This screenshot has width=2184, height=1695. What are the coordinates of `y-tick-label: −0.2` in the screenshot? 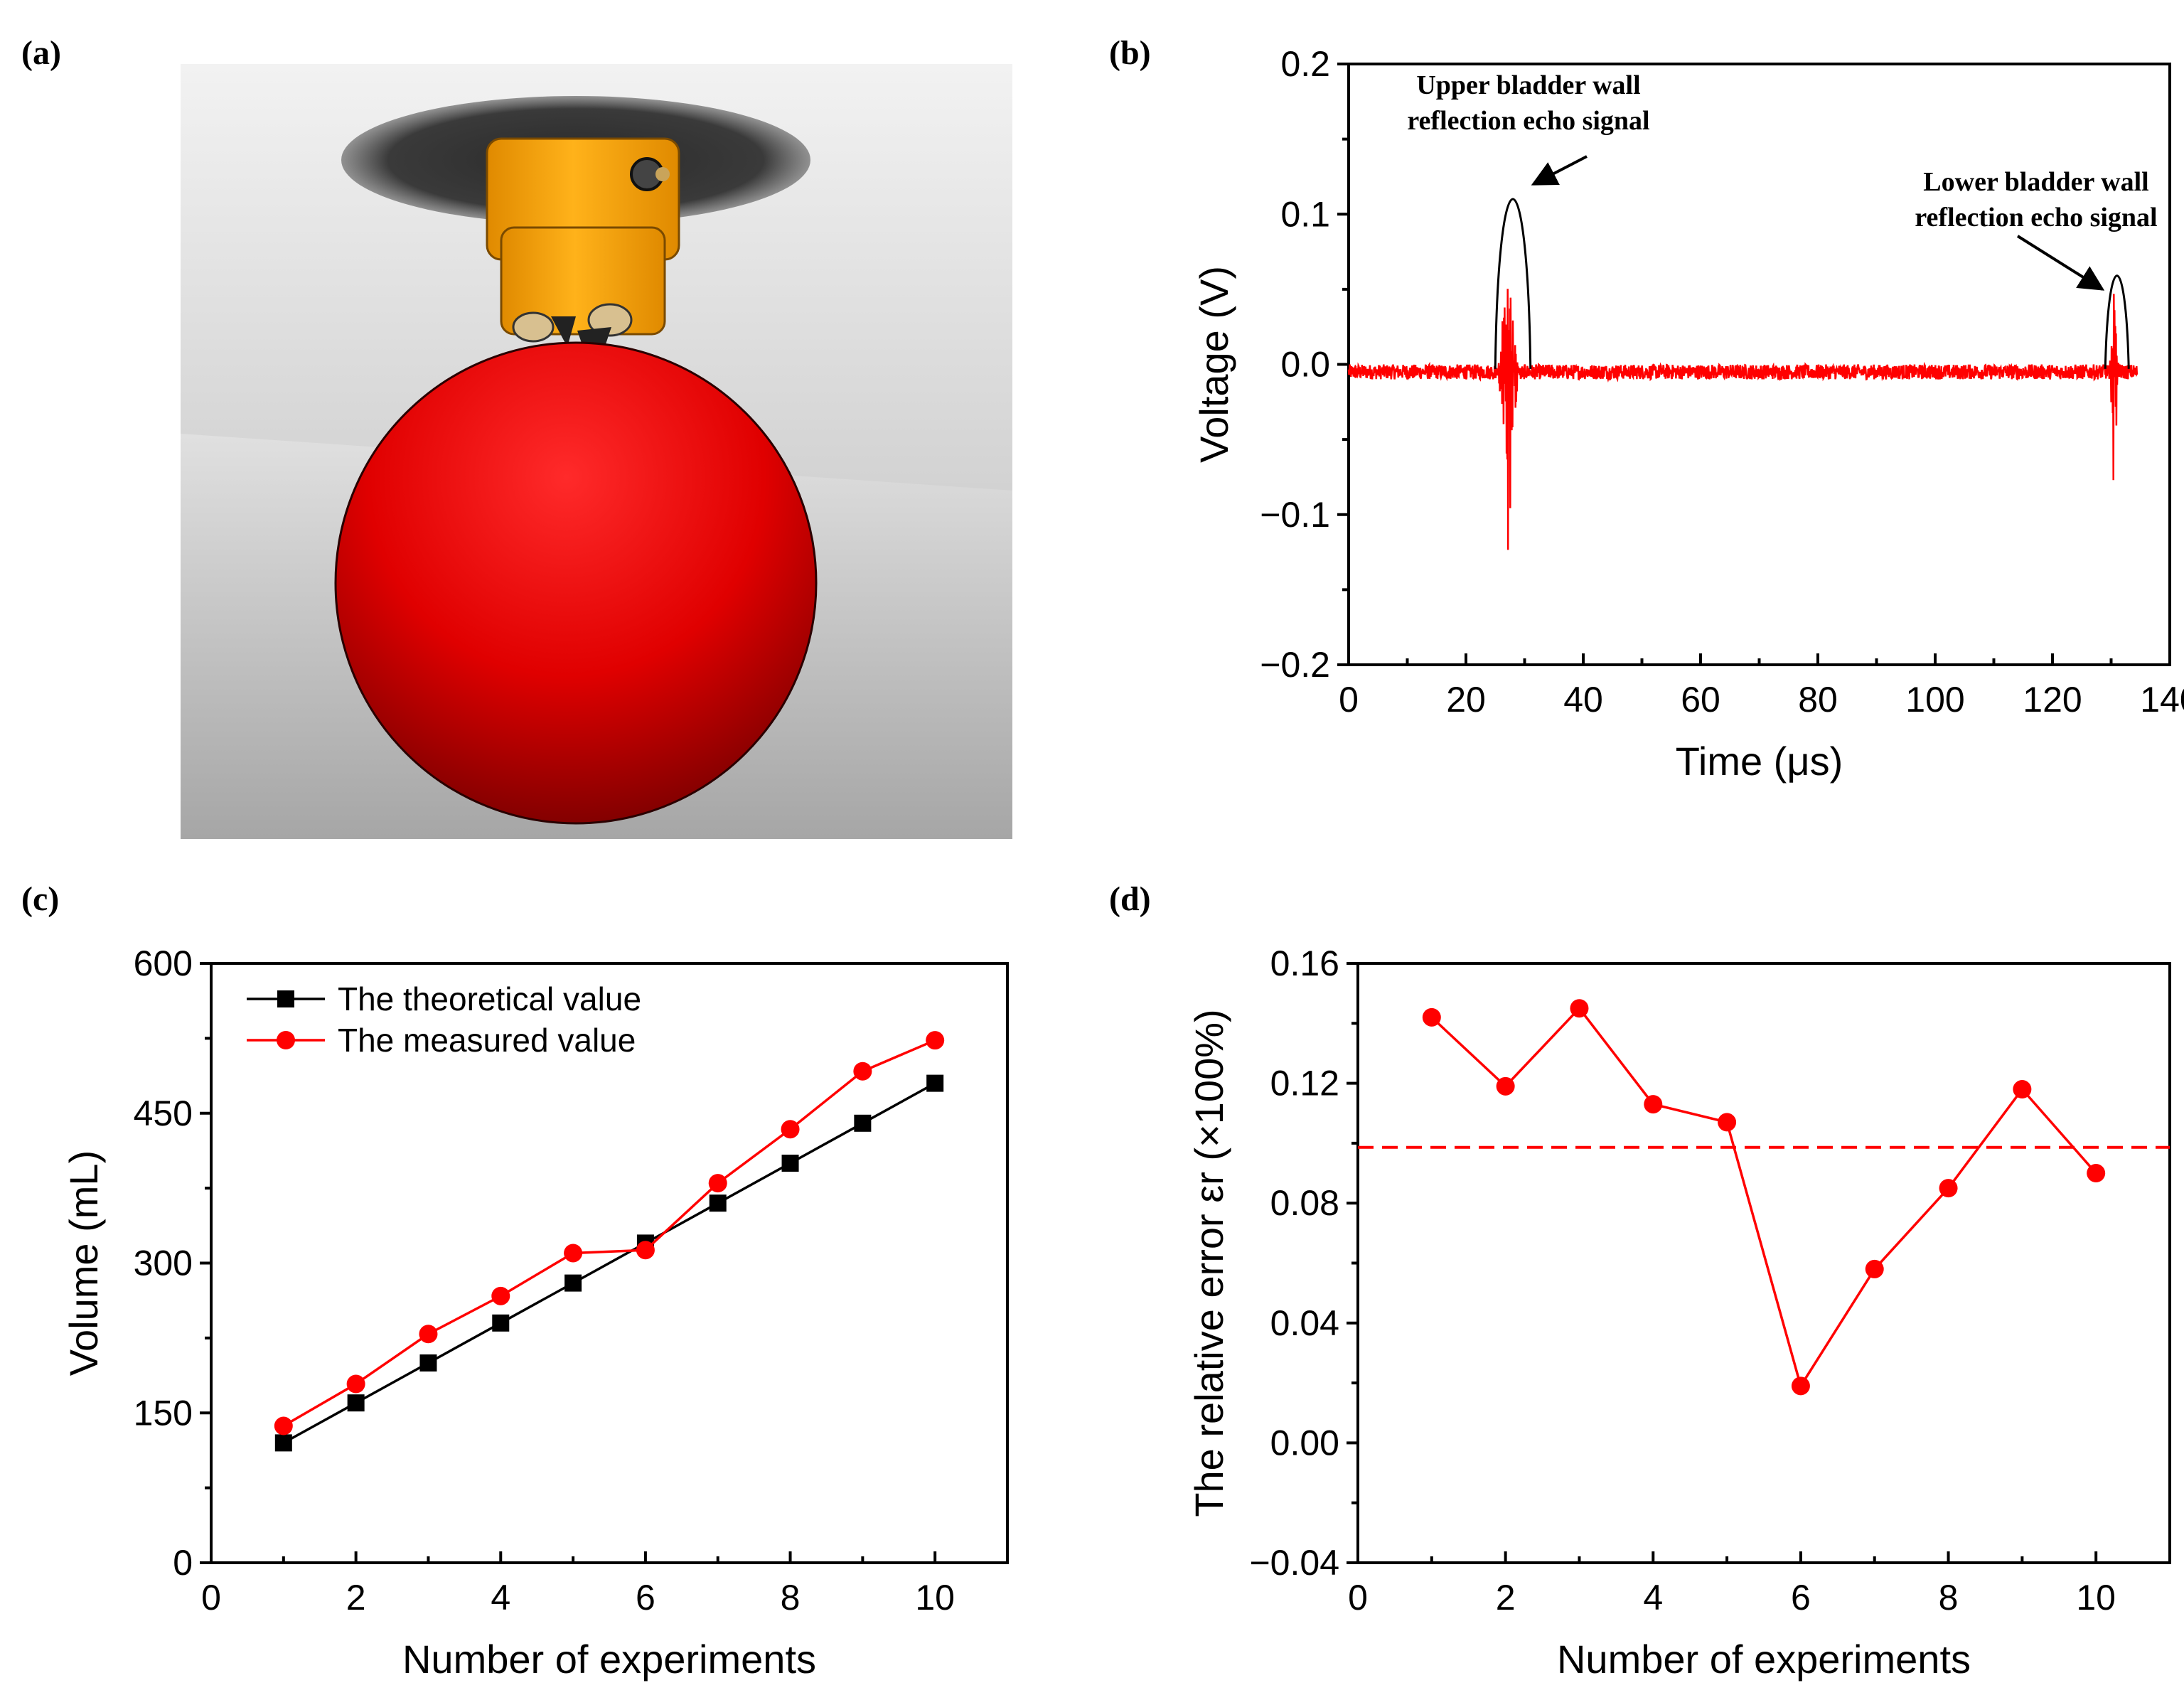 It's located at (1295, 665).